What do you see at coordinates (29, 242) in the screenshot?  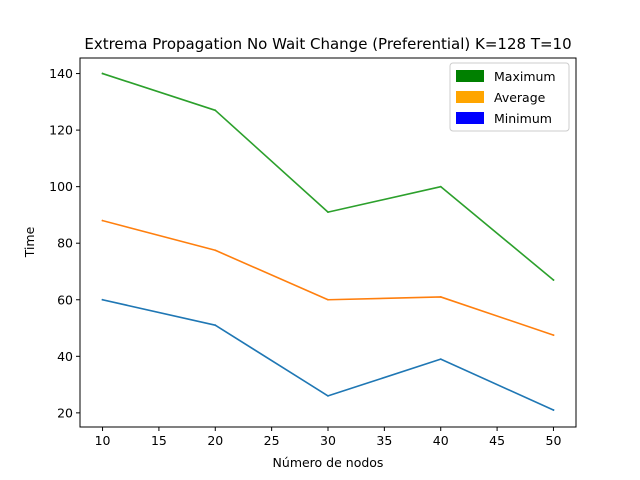 I see `y-axis-label: Time` at bounding box center [29, 242].